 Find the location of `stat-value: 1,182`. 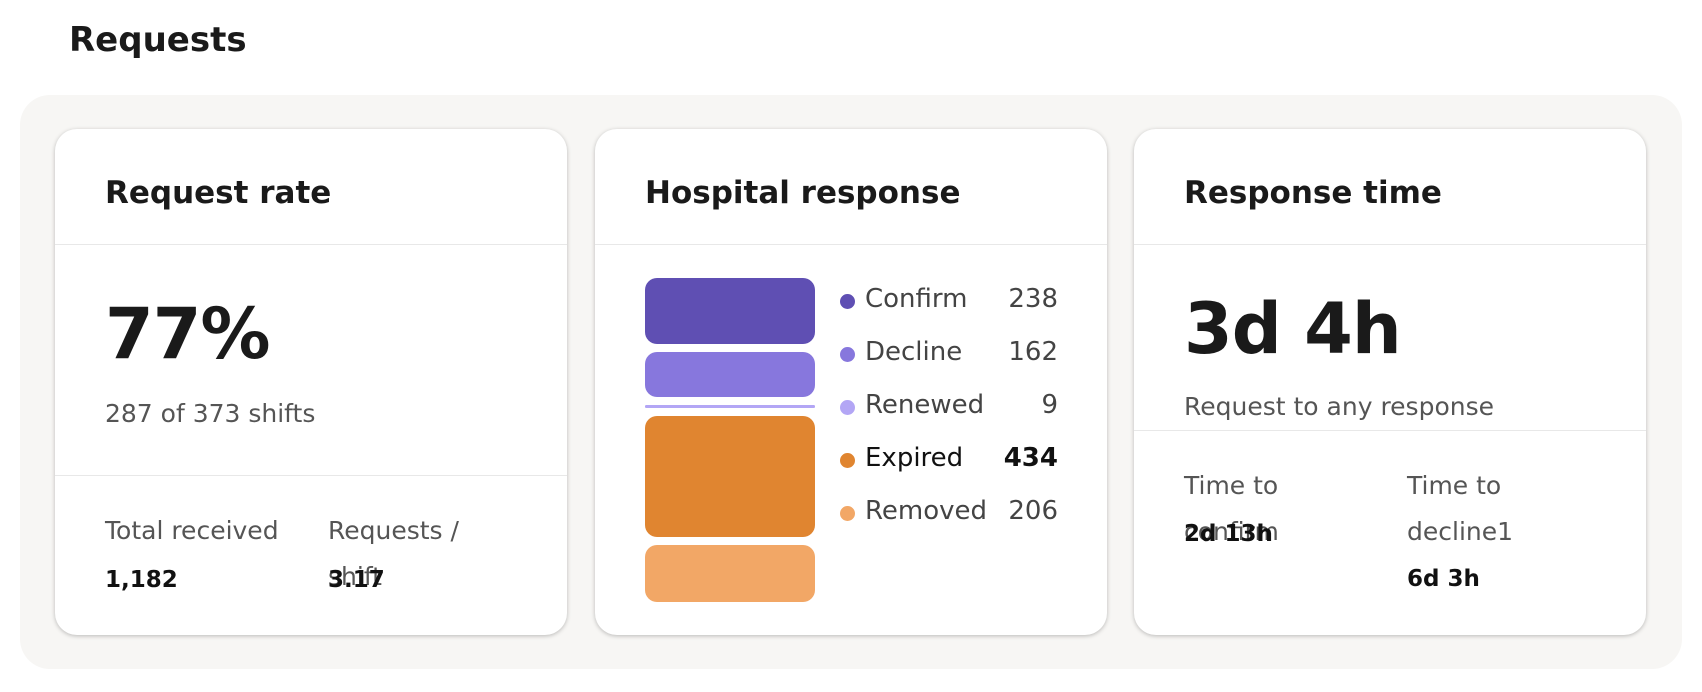

stat-value: 1,182 is located at coordinates (141, 580).